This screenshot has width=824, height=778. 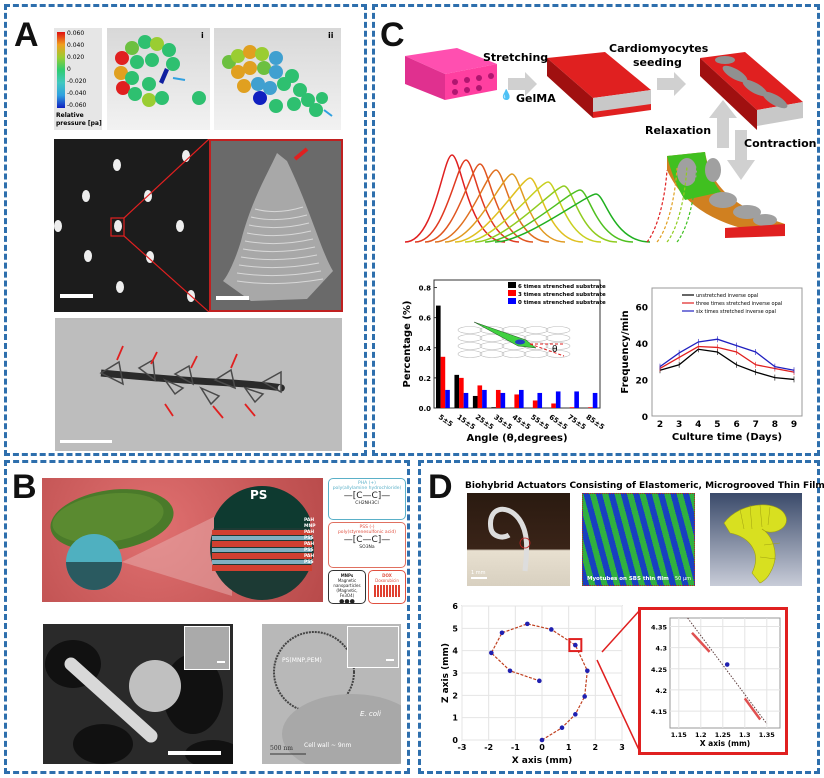 I want to click on y-axis-label: Z axis (mm), so click(x=446, y=673).